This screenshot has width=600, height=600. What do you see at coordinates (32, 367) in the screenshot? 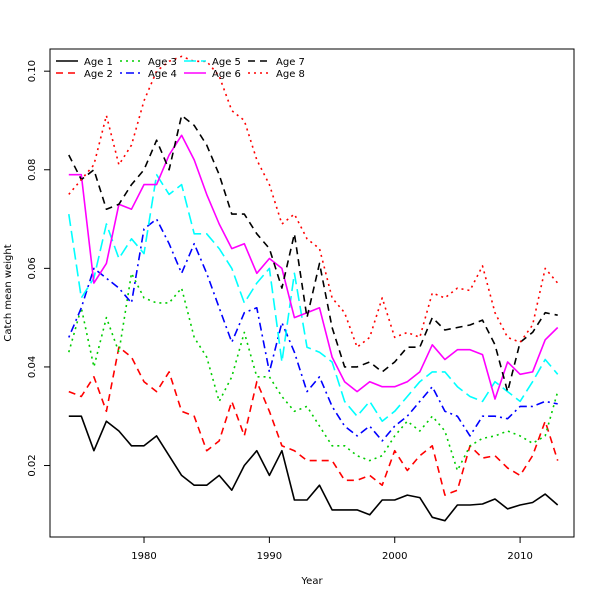
I see `y-tick-label: 0.04` at bounding box center [32, 367].